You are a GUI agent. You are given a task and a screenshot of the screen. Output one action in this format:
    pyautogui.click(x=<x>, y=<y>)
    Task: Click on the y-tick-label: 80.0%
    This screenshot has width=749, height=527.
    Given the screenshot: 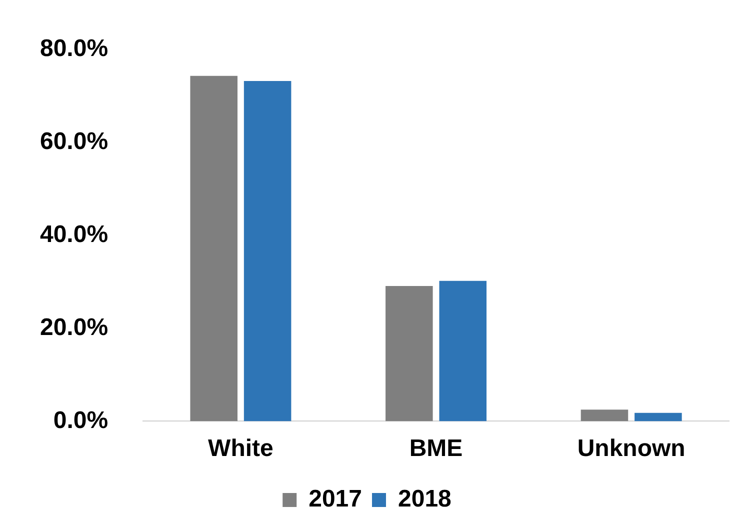 What is the action you would take?
    pyautogui.click(x=74, y=48)
    